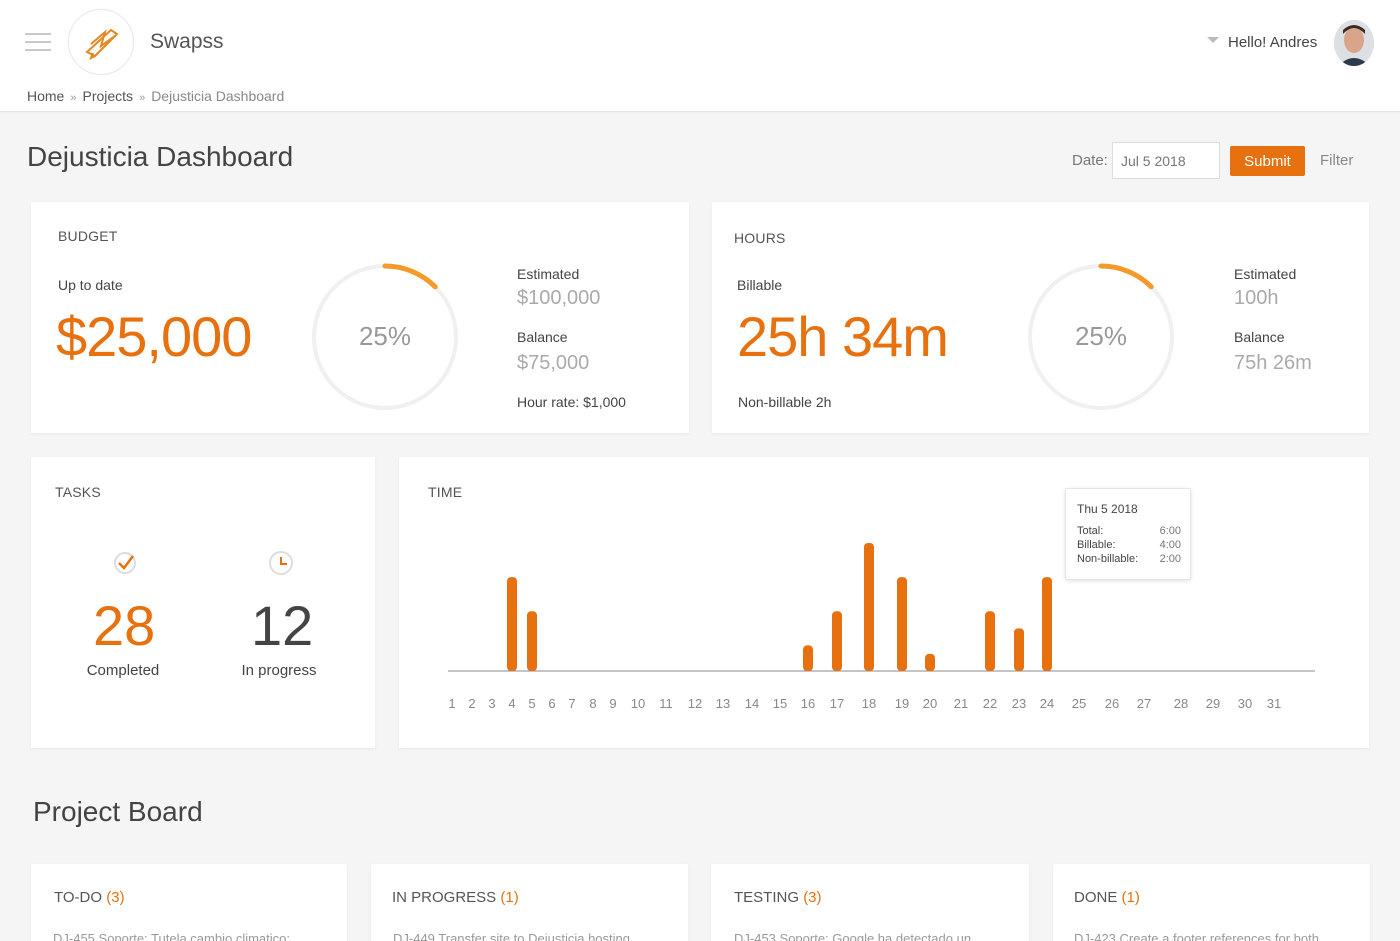  What do you see at coordinates (760, 285) in the screenshot?
I see `billable-label: Billable` at bounding box center [760, 285].